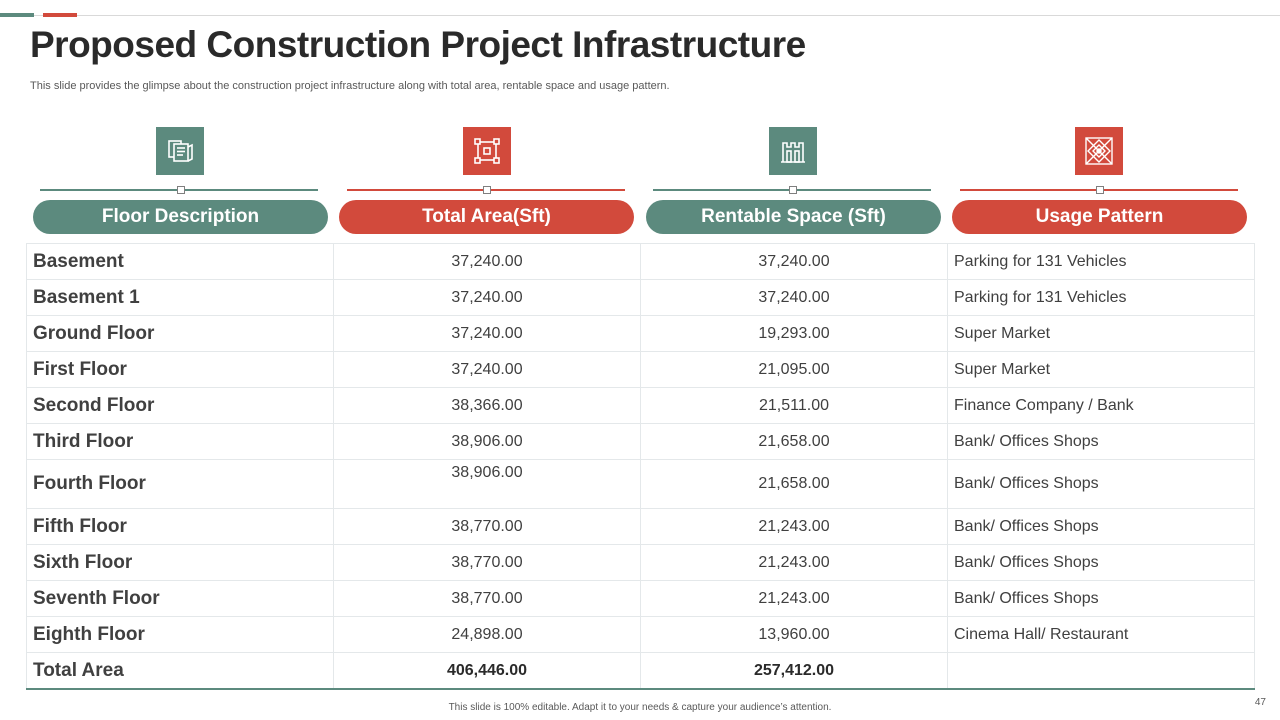 Image resolution: width=1280 pixels, height=720 pixels. What do you see at coordinates (180, 484) in the screenshot?
I see `floor-cell: Fourth Floor` at bounding box center [180, 484].